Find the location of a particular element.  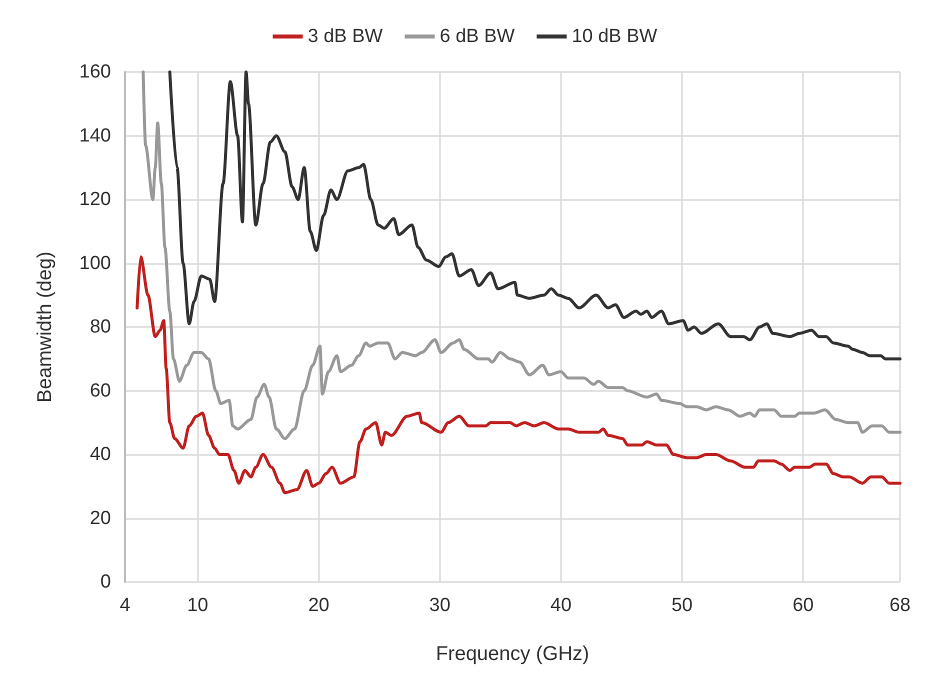

x-tick-label: 20 is located at coordinates (319, 605).